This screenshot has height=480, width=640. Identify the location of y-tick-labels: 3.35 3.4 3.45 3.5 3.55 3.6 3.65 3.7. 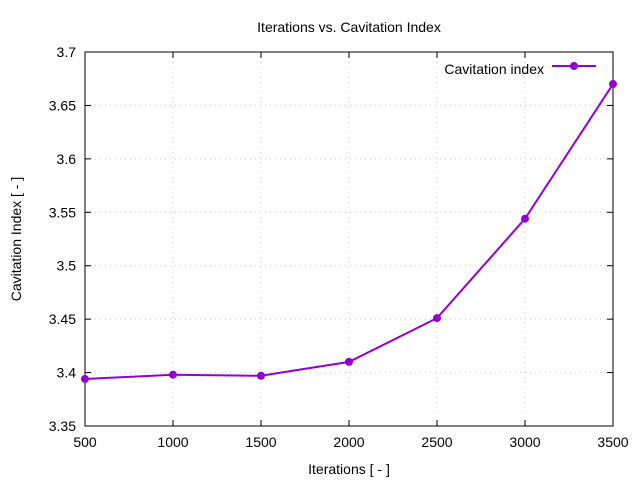
(62, 239).